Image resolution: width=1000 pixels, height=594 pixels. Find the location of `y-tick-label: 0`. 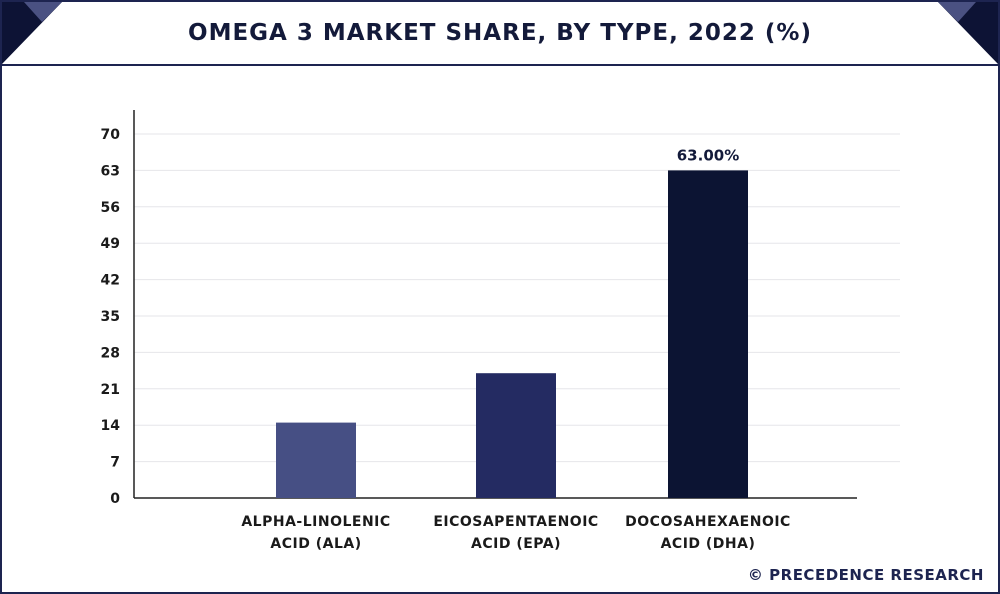

y-tick-label: 0 is located at coordinates (115, 499).